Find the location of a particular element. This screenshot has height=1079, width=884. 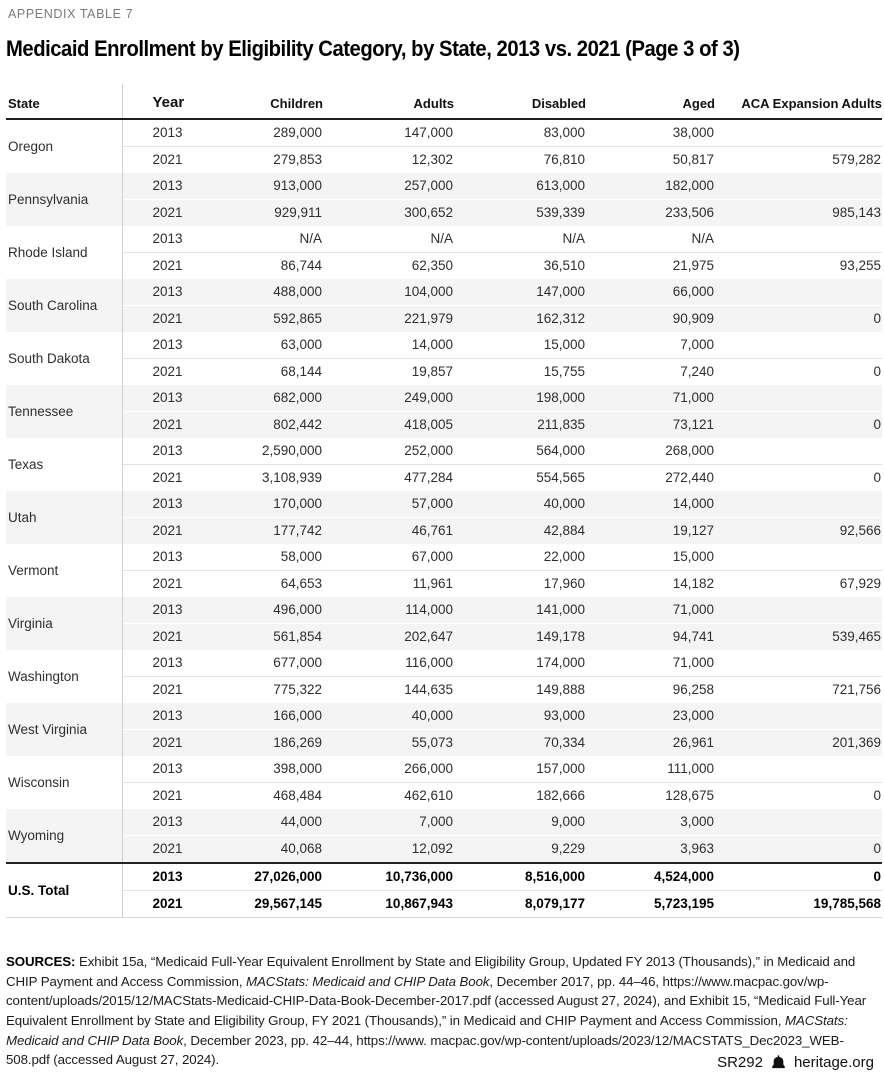

adults-cell: 266,000 is located at coordinates (388, 769).